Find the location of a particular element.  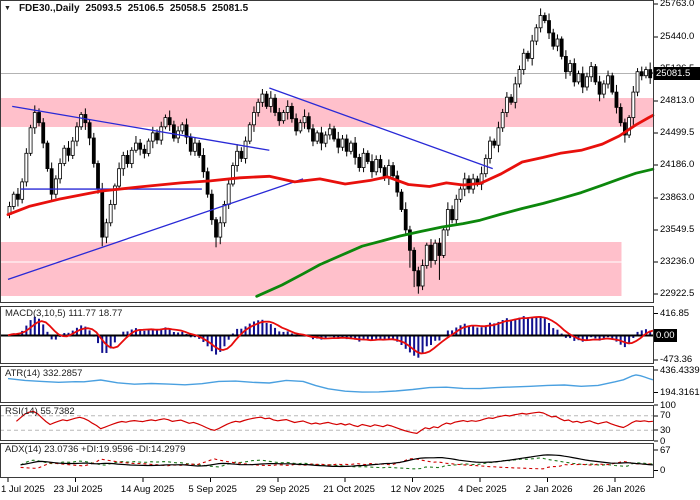

macd-panel-border is located at coordinates (327, 335).